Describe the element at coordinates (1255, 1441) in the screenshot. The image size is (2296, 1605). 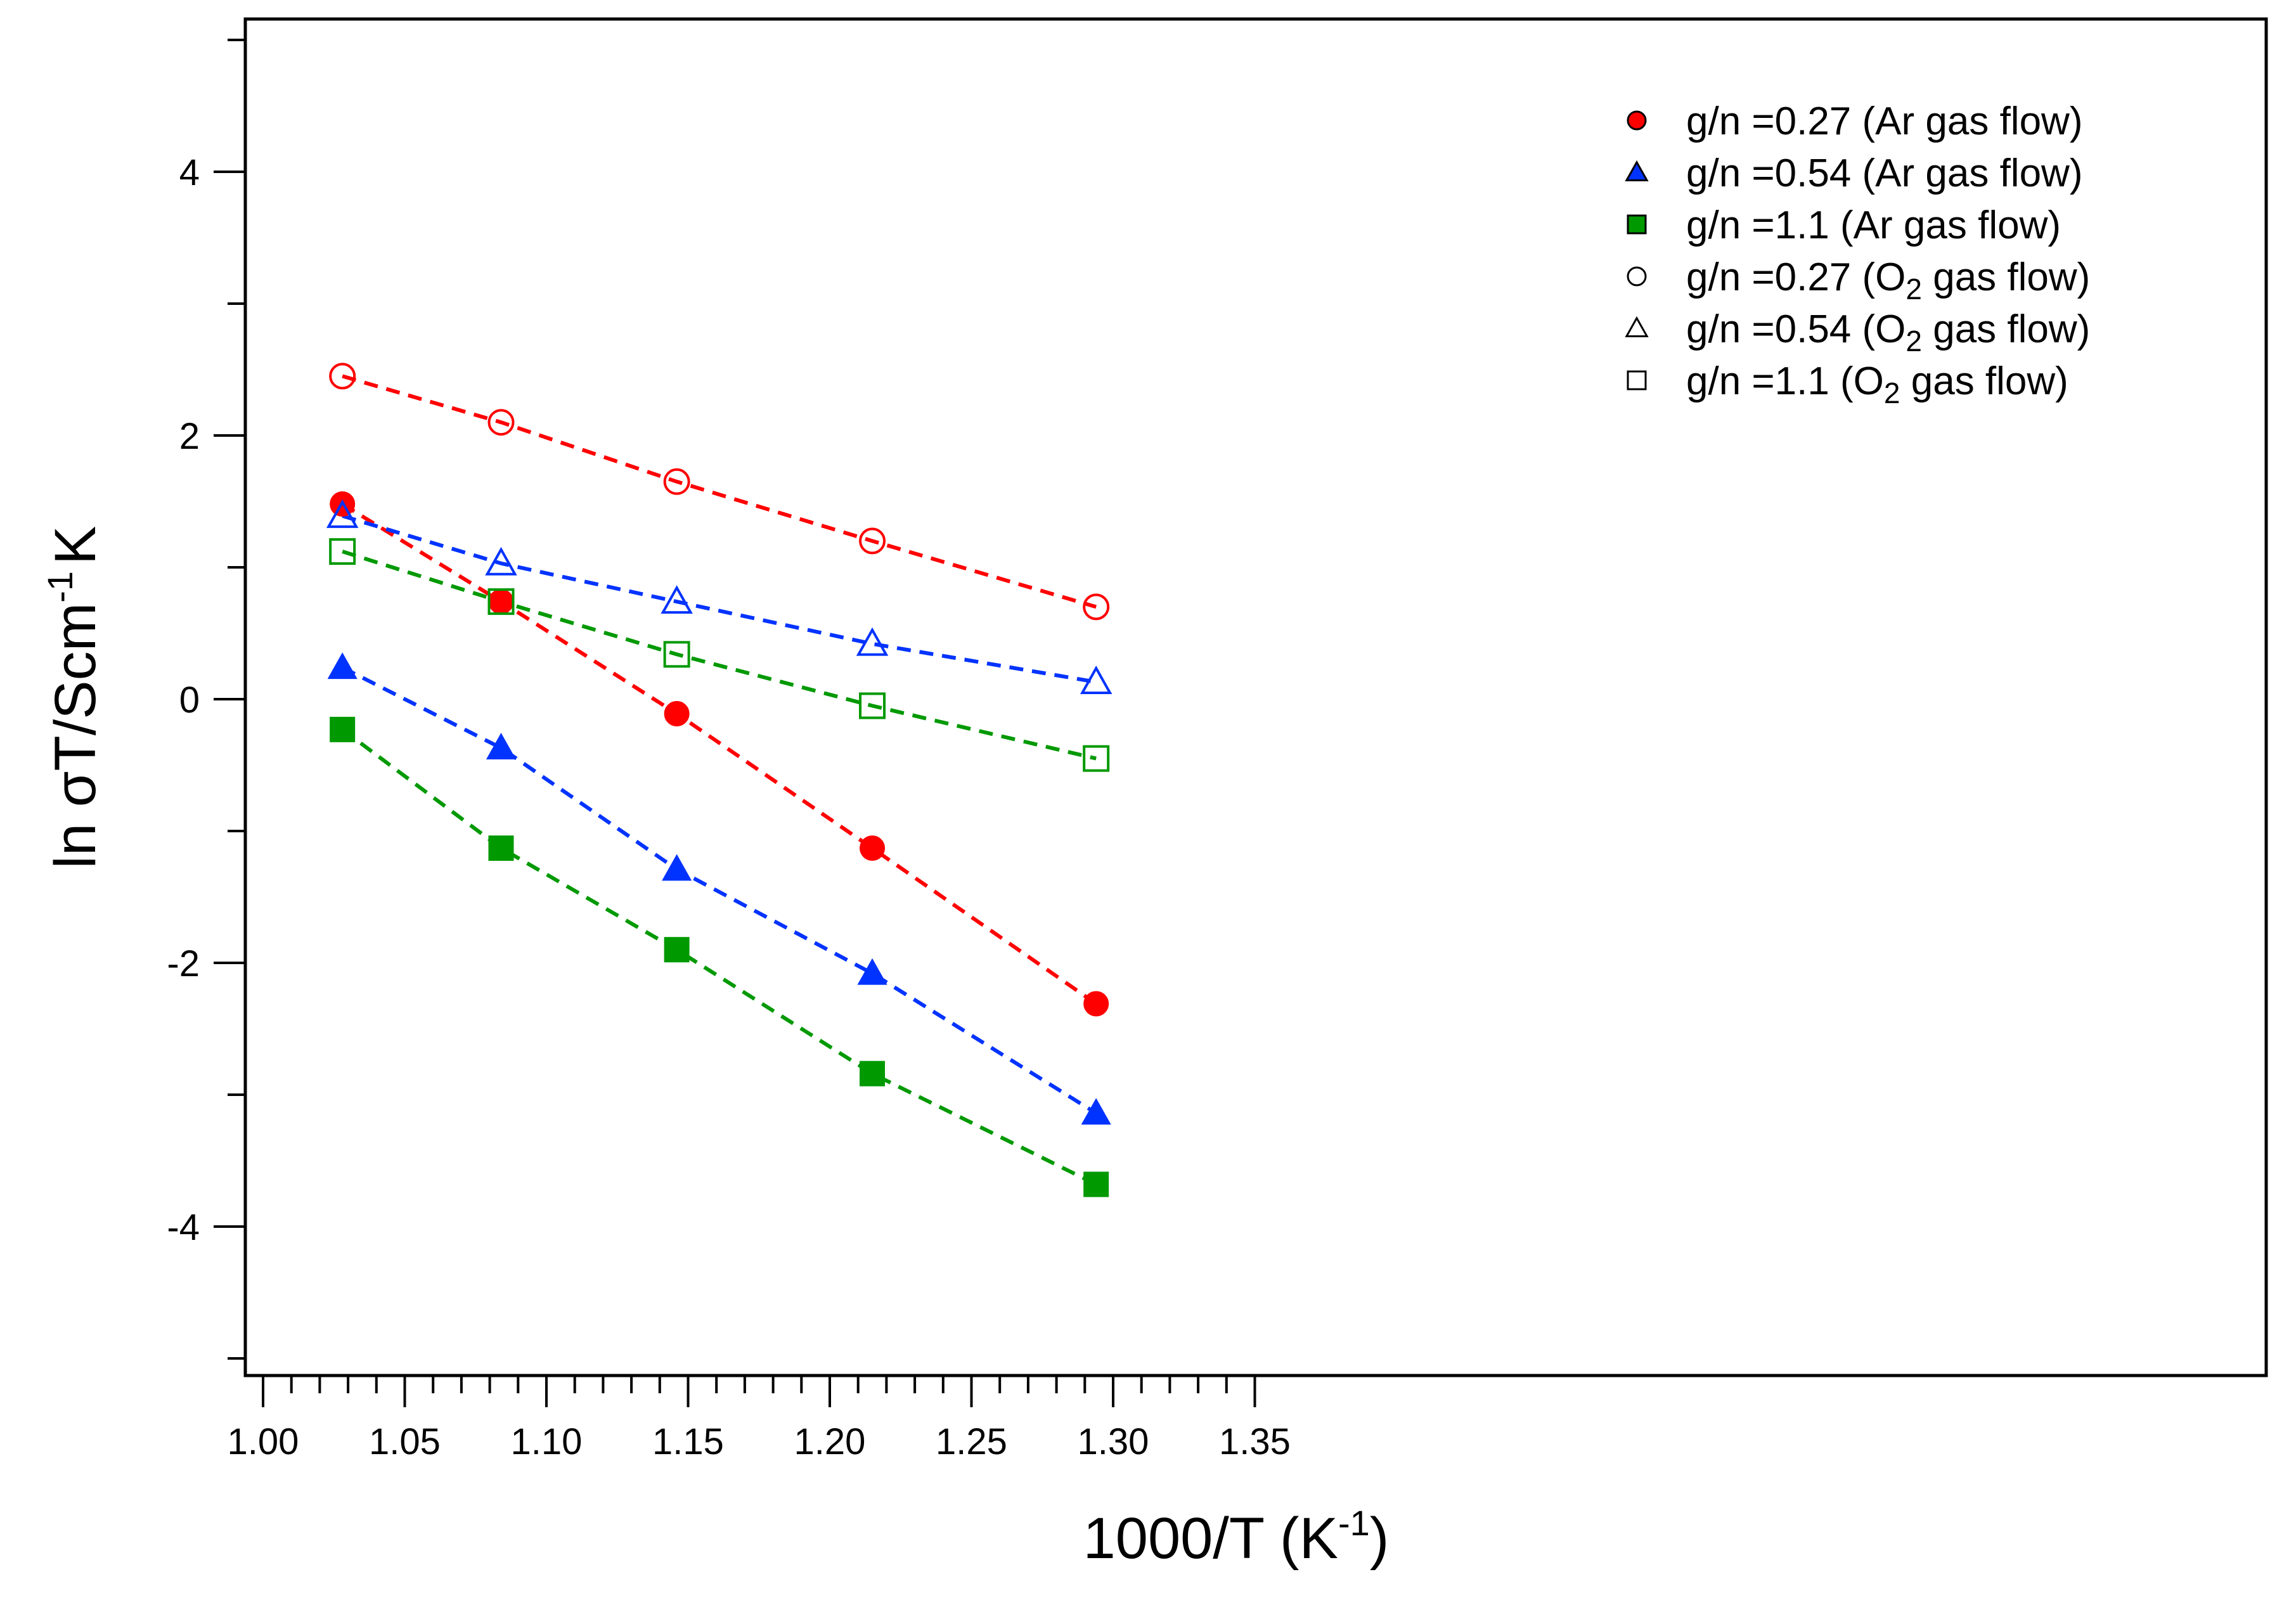
I see `x-tick-label: 1.35` at that location.